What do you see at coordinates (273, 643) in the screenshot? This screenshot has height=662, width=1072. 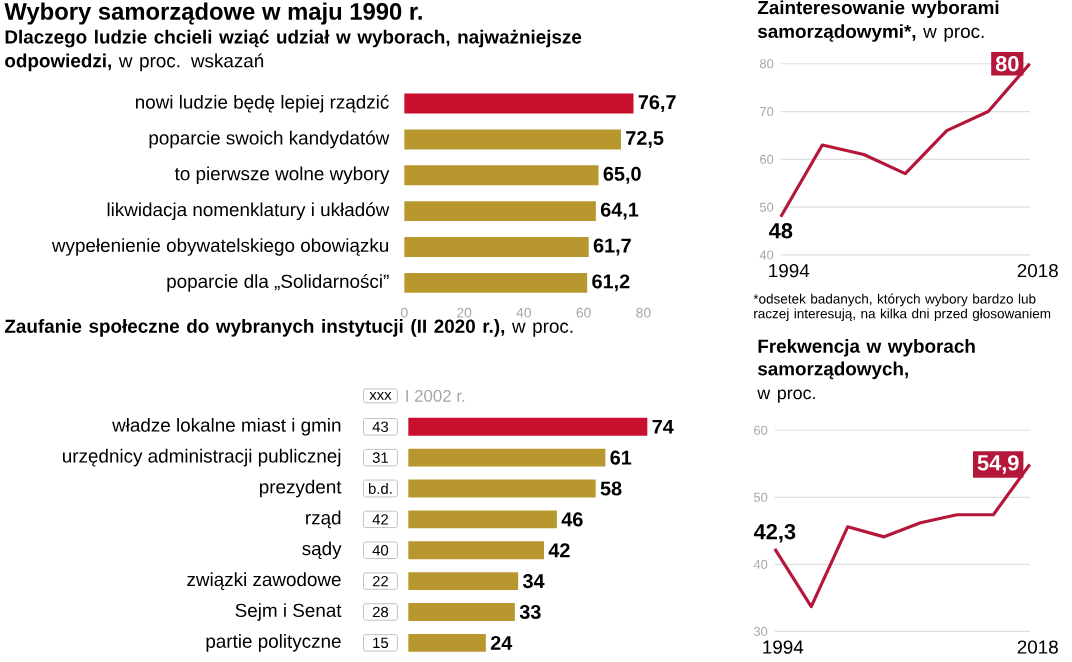 I see `y-tick-label: partie polityczne` at bounding box center [273, 643].